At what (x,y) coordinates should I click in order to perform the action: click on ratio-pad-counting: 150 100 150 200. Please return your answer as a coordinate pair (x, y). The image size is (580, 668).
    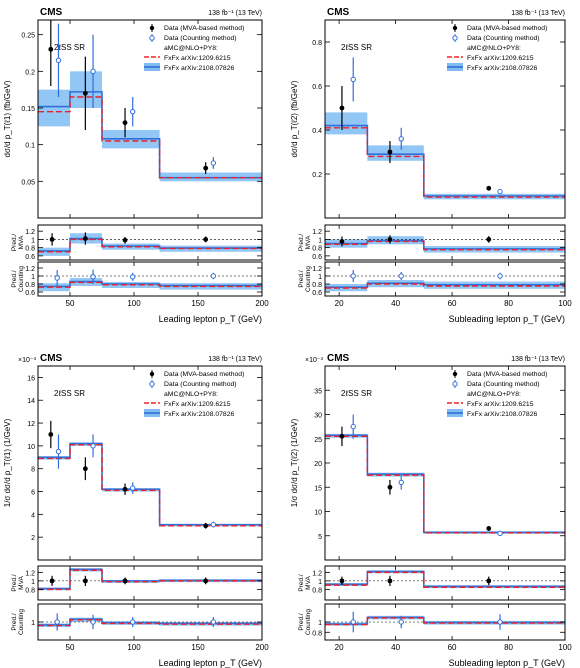
    Looking at the image, I should click on (150, 627).